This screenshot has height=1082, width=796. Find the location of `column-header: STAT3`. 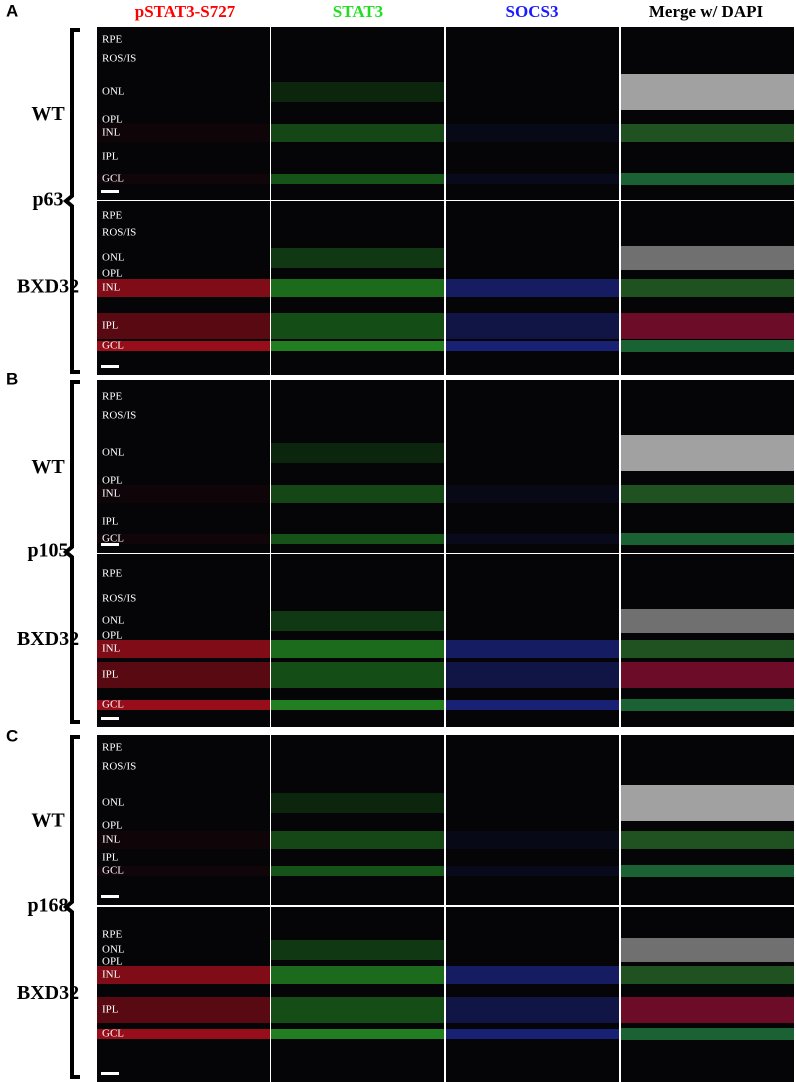

column-header: STAT3 is located at coordinates (358, 11).